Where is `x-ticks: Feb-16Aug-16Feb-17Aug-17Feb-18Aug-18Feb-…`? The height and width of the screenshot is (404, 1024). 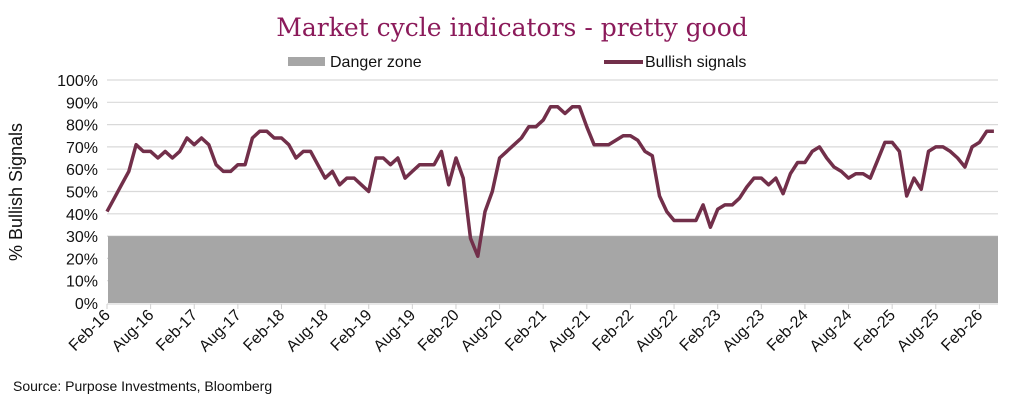 x-ticks: Feb-16Aug-16Feb-17Aug-17Feb-18Aug-18Feb-… is located at coordinates (526, 329).